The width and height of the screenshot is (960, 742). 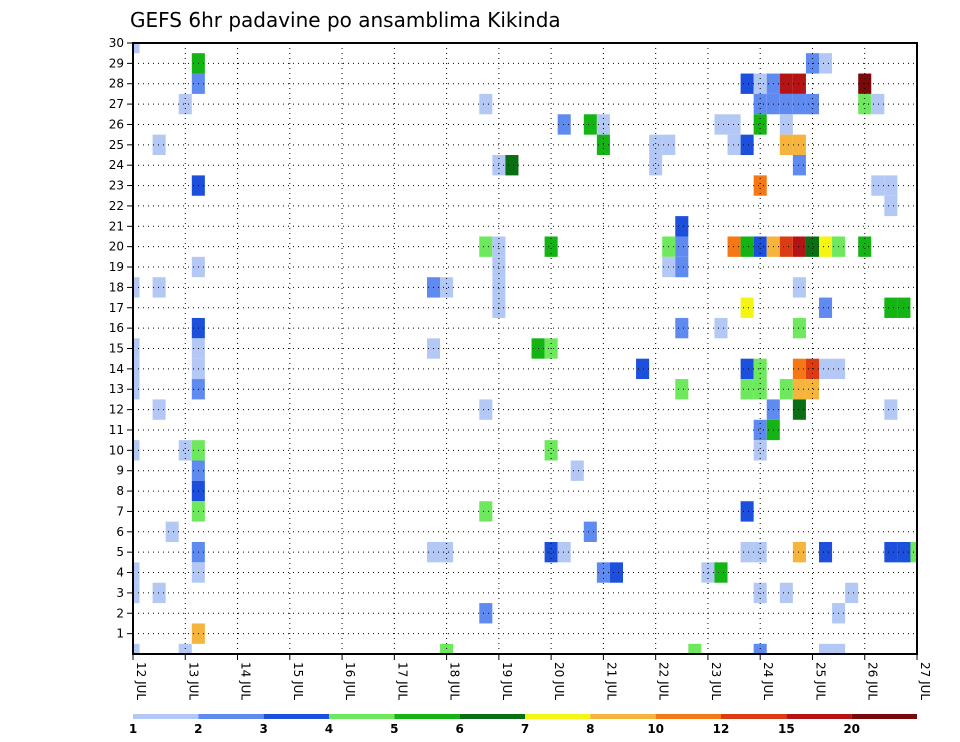 I want to click on chart-title: GEFS 6hr padavine po ansamblima Kikinda, so click(x=345, y=20).